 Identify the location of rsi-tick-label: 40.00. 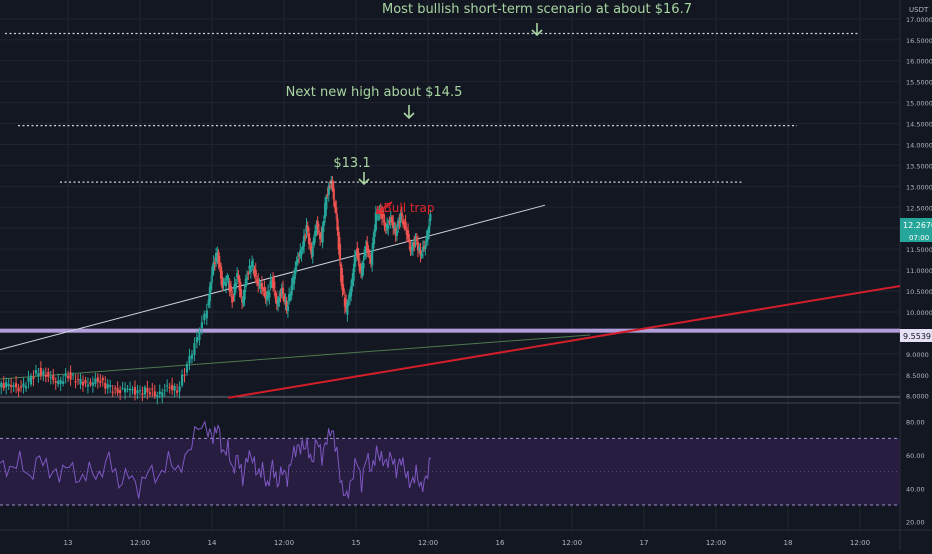
(915, 489).